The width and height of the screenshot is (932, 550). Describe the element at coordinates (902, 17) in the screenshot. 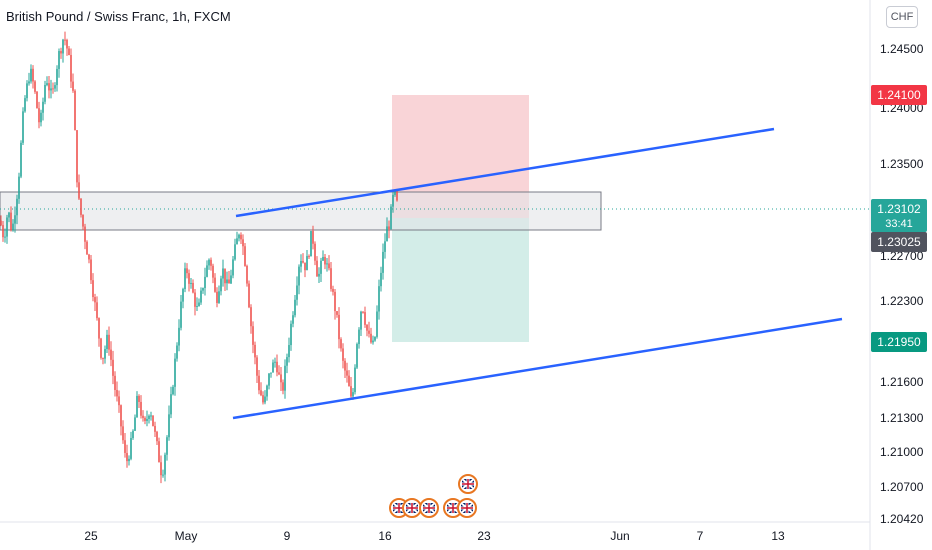

I see `currency-button: CHF` at that location.